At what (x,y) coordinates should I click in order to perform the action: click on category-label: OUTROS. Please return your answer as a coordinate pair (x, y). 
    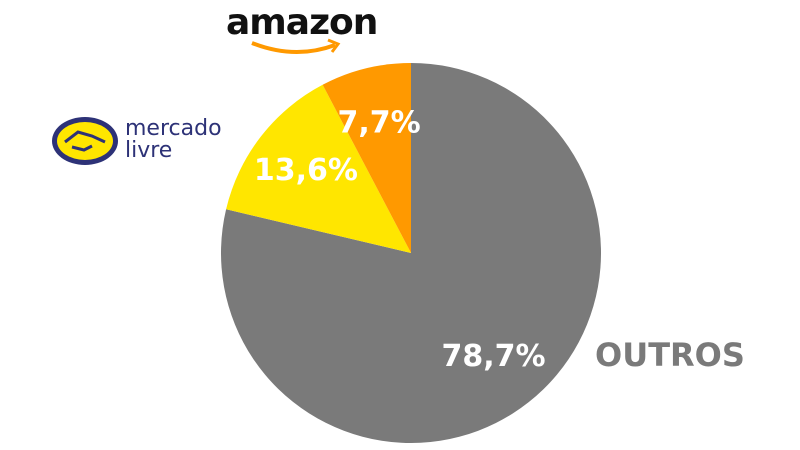
    Looking at the image, I should click on (670, 355).